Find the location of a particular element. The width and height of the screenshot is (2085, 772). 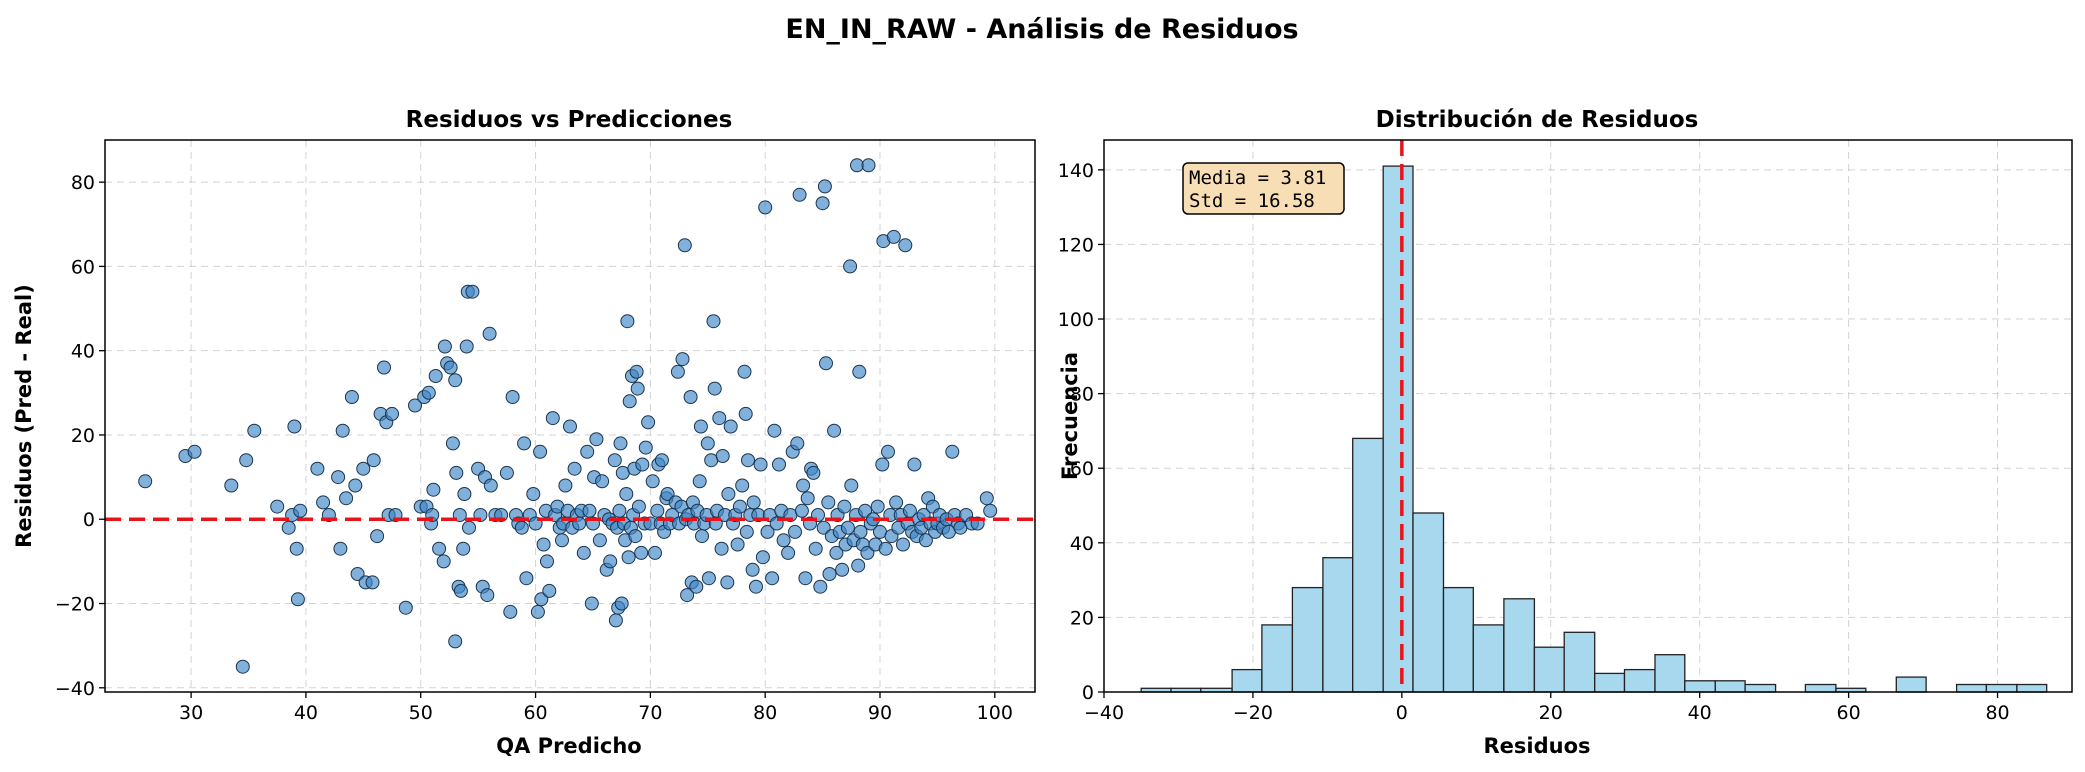

histogram-y-label: Frecuencia is located at coordinates (1070, 416).